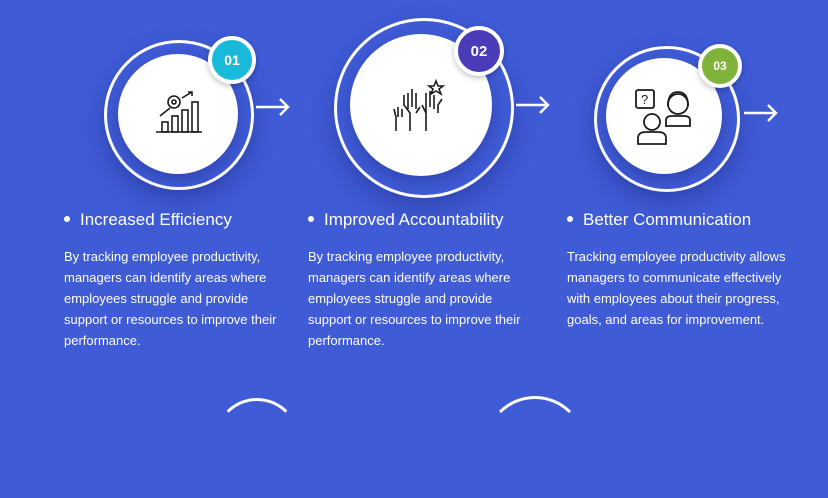 Image resolution: width=828 pixels, height=498 pixels. I want to click on badge-number: 01, so click(232, 60).